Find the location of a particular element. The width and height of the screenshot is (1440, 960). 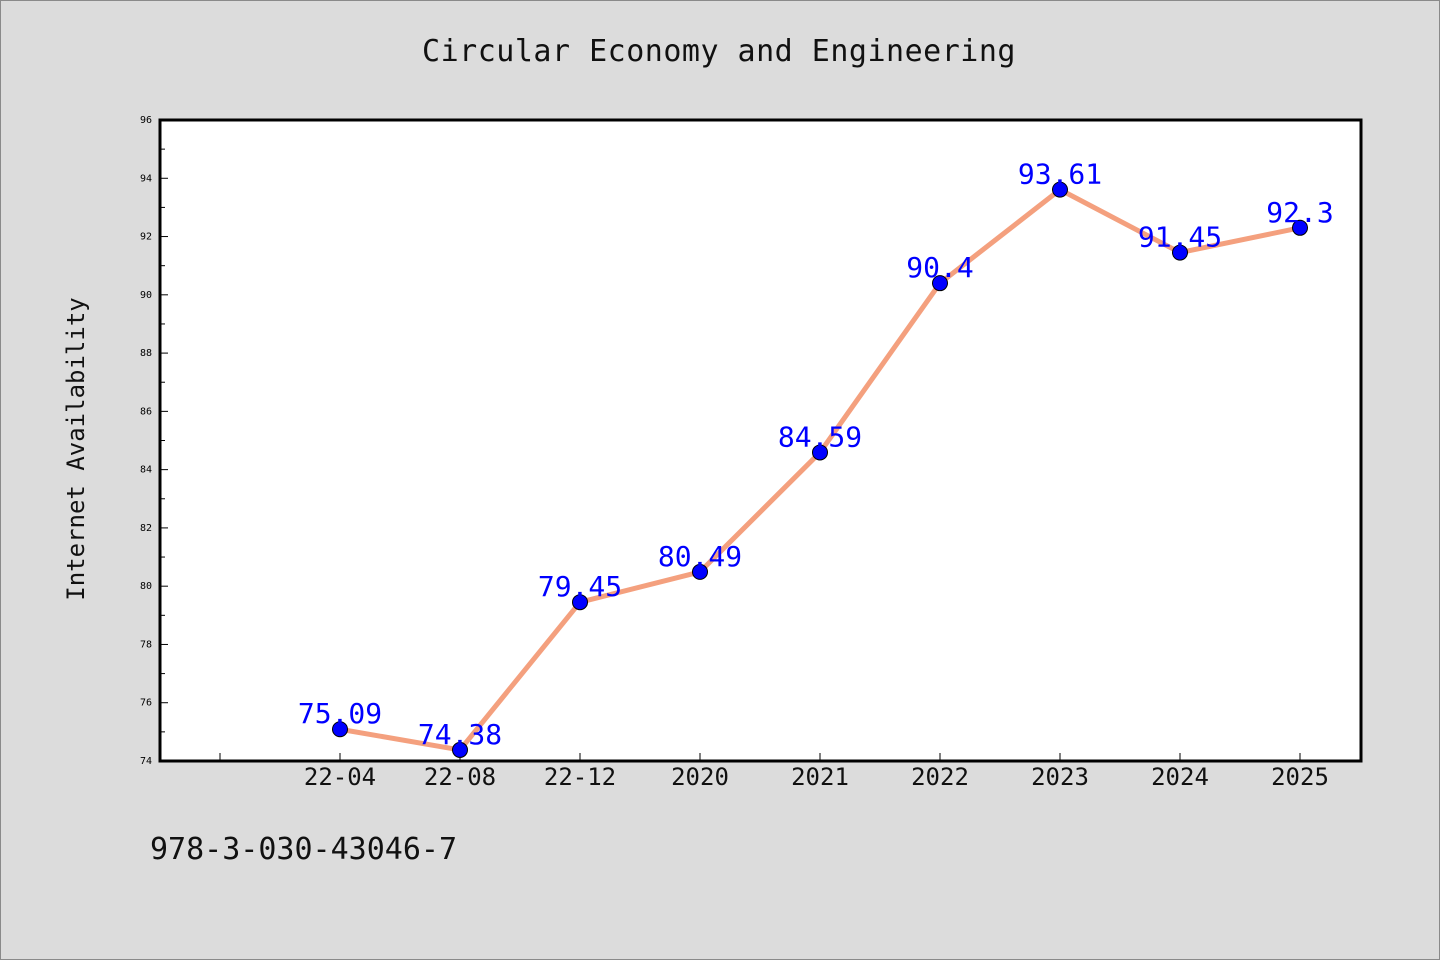

data-label: 74.38 is located at coordinates (460, 734).